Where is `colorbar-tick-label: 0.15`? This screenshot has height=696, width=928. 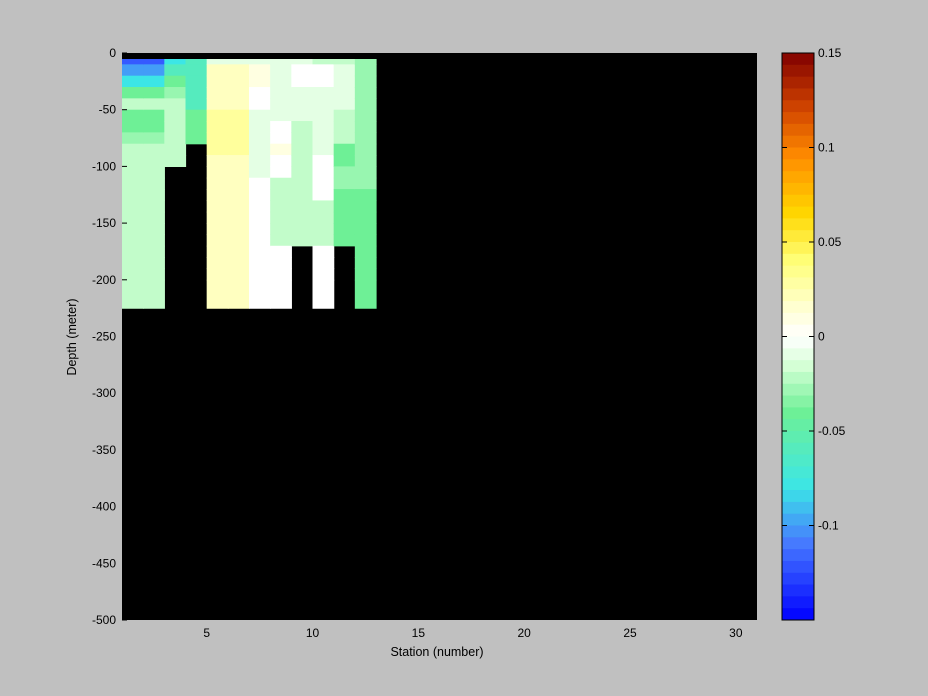 colorbar-tick-label: 0.15 is located at coordinates (830, 53).